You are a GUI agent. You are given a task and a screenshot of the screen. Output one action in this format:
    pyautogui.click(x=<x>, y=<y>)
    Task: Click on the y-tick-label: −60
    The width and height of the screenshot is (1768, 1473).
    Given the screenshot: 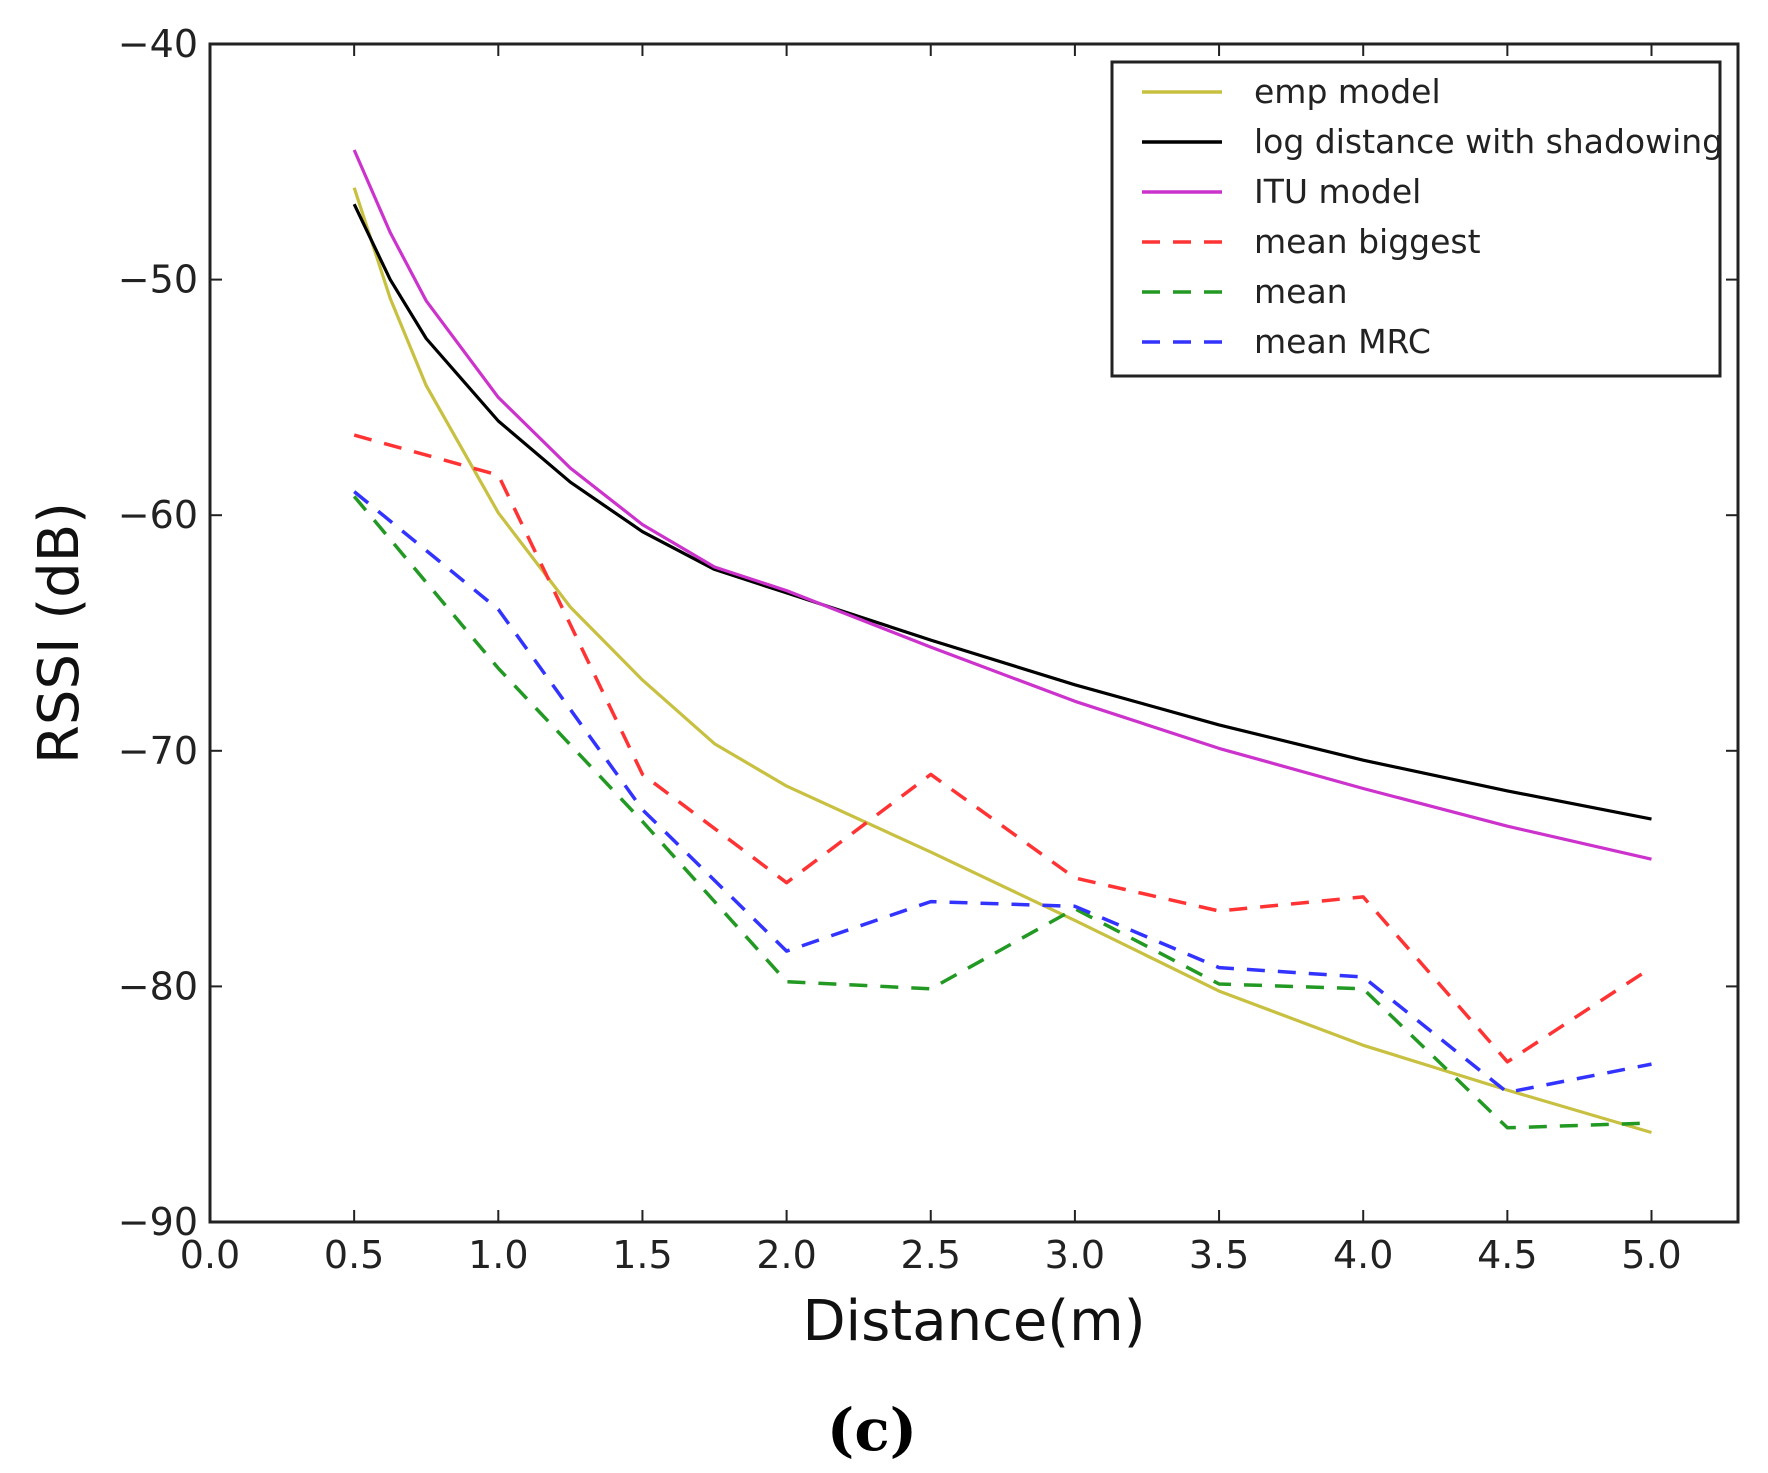 What is the action you would take?
    pyautogui.click(x=158, y=515)
    